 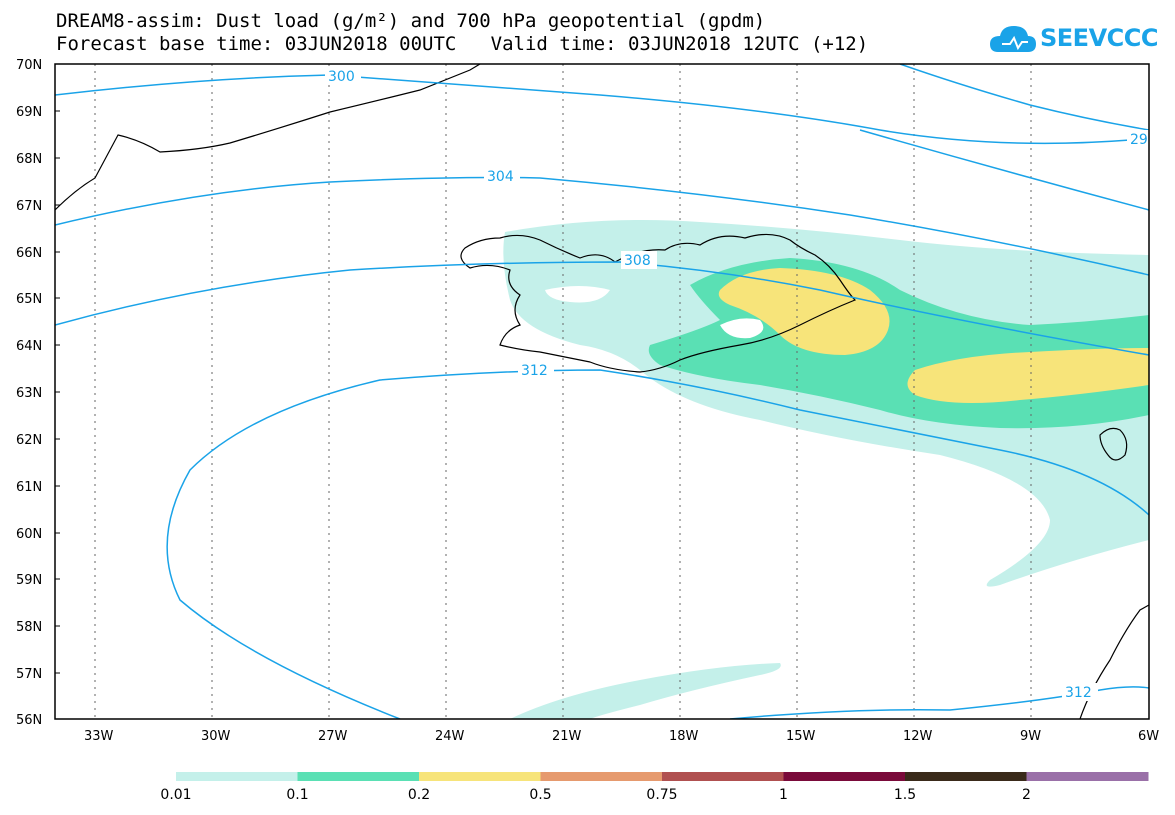 What do you see at coordinates (29, 534) in the screenshot?
I see `lat-label: 60N` at bounding box center [29, 534].